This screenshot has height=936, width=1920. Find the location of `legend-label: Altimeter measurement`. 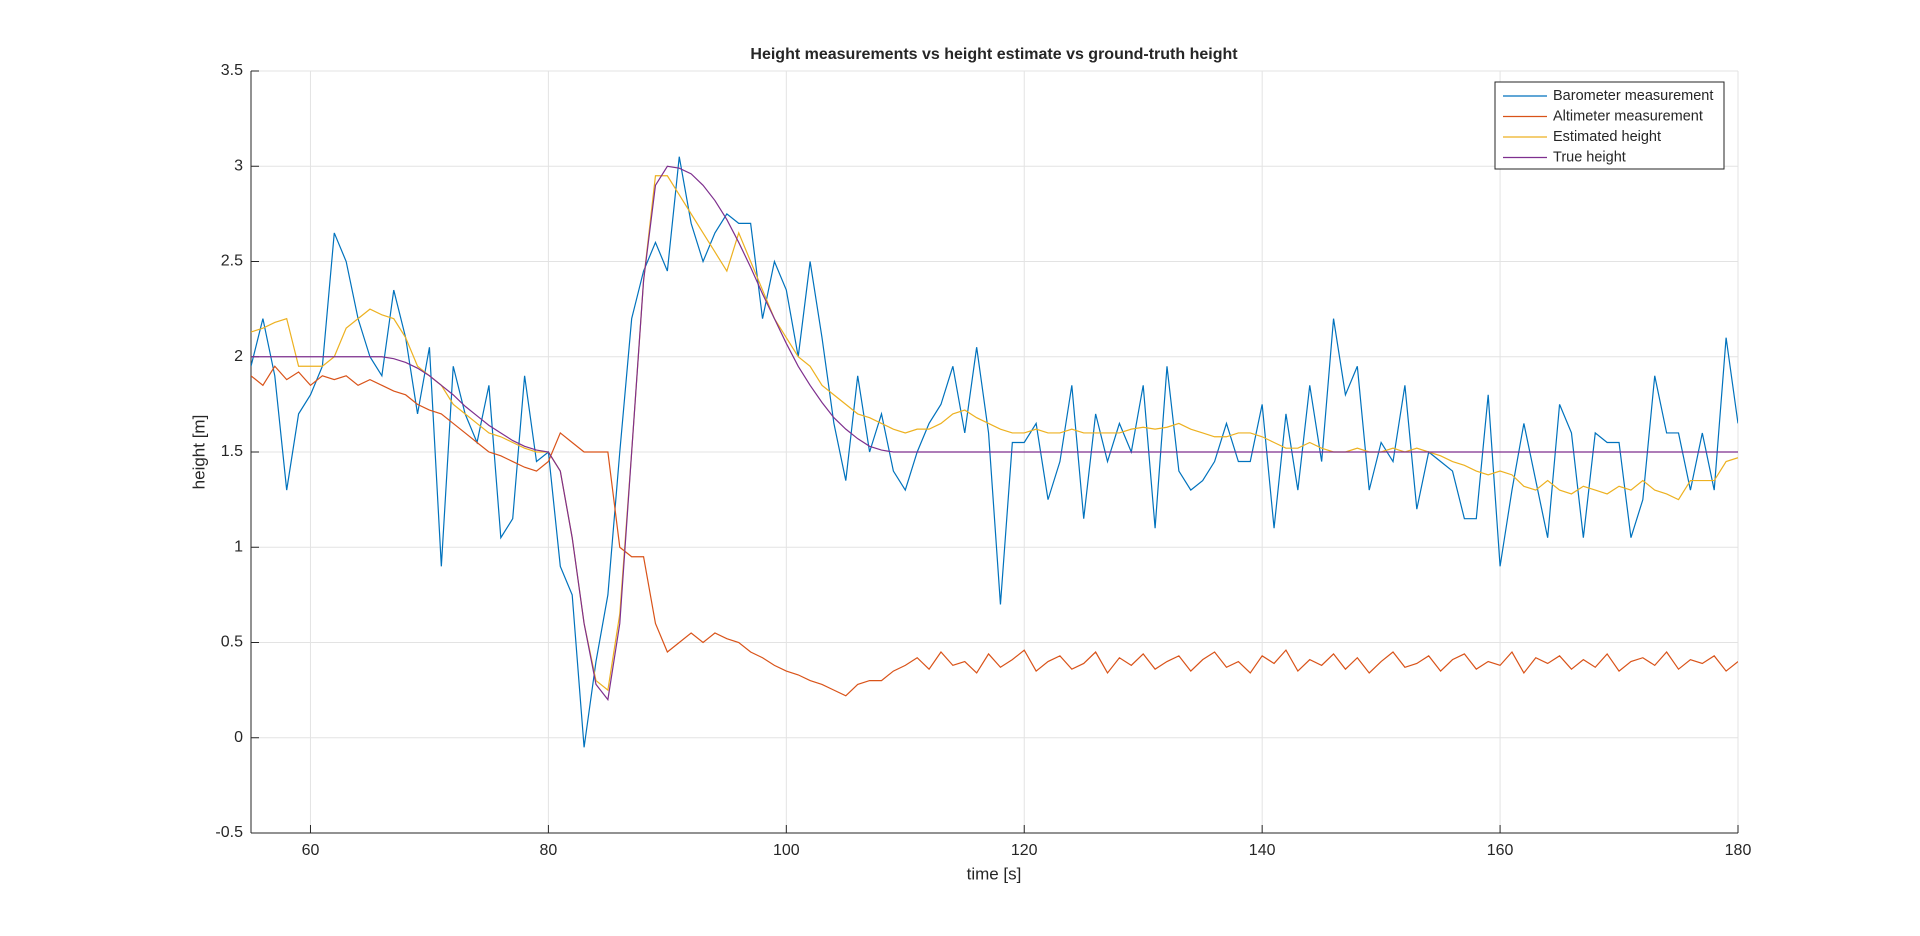

legend-label: Altimeter measurement is located at coordinates (1628, 116).